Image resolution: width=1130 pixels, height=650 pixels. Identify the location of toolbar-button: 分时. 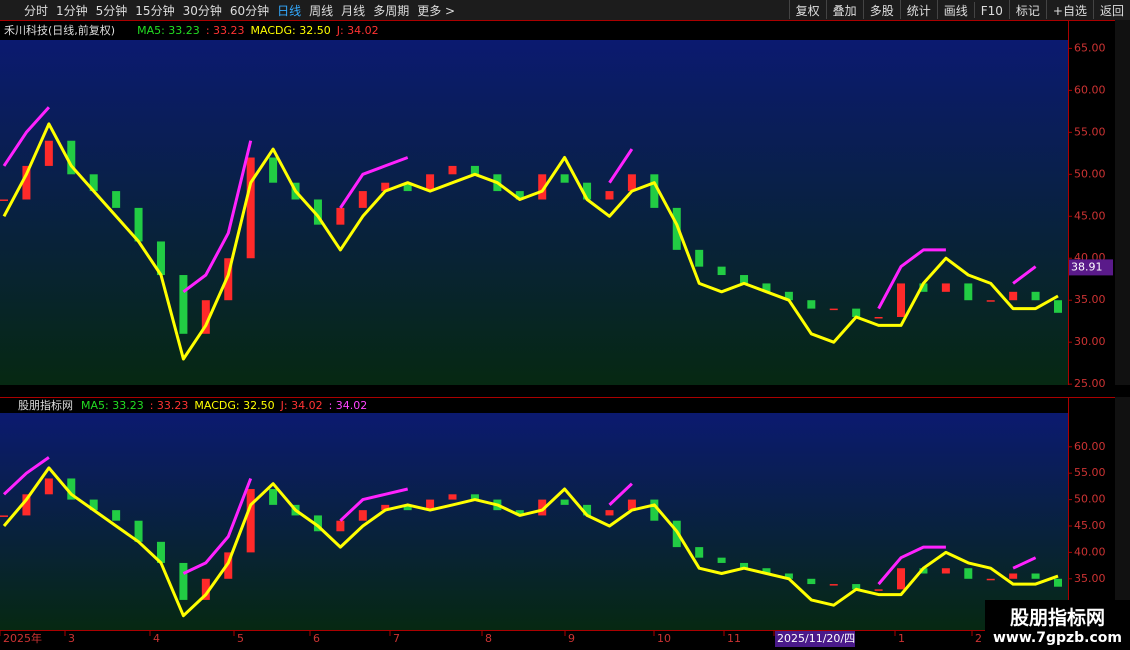
(36, 11).